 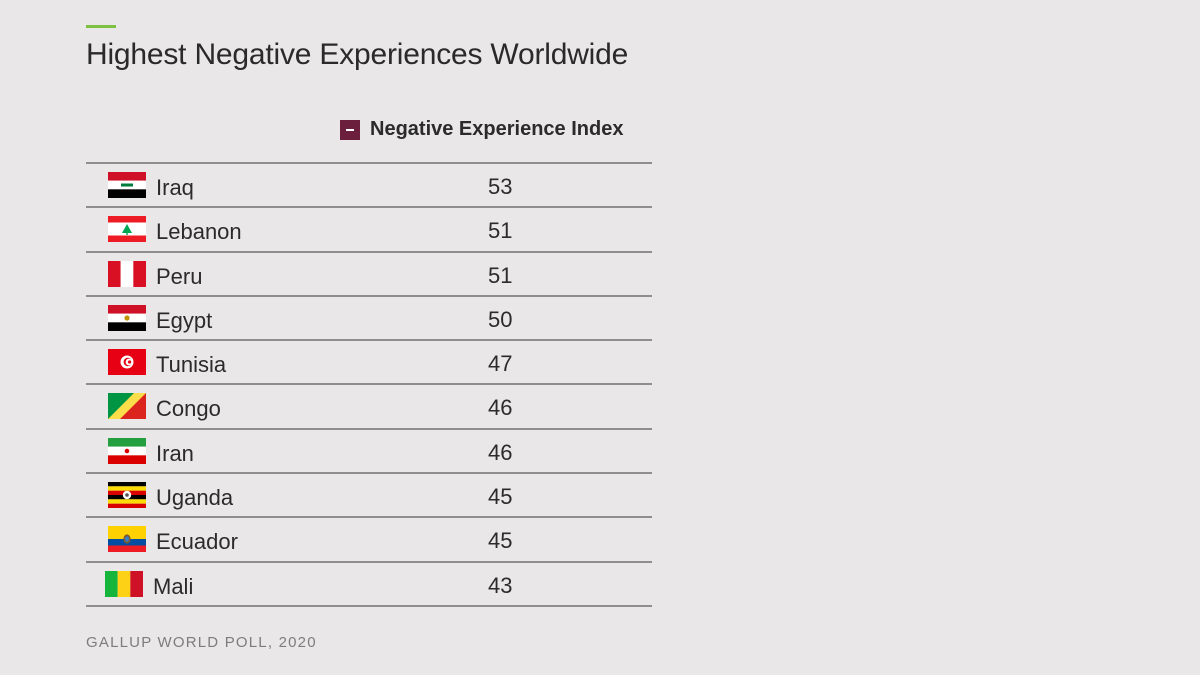 What do you see at coordinates (191, 365) in the screenshot?
I see `country-name: Tunisia` at bounding box center [191, 365].